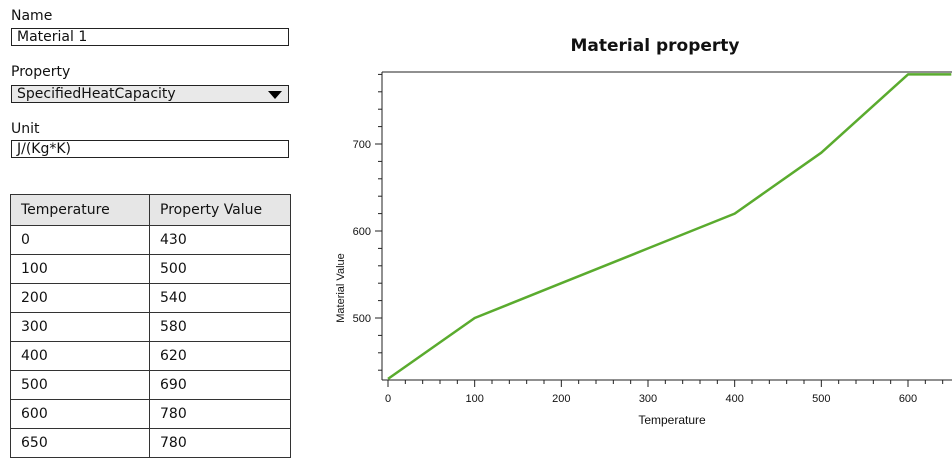  Describe the element at coordinates (80, 269) in the screenshot. I see `temperature-cell: 100` at that location.